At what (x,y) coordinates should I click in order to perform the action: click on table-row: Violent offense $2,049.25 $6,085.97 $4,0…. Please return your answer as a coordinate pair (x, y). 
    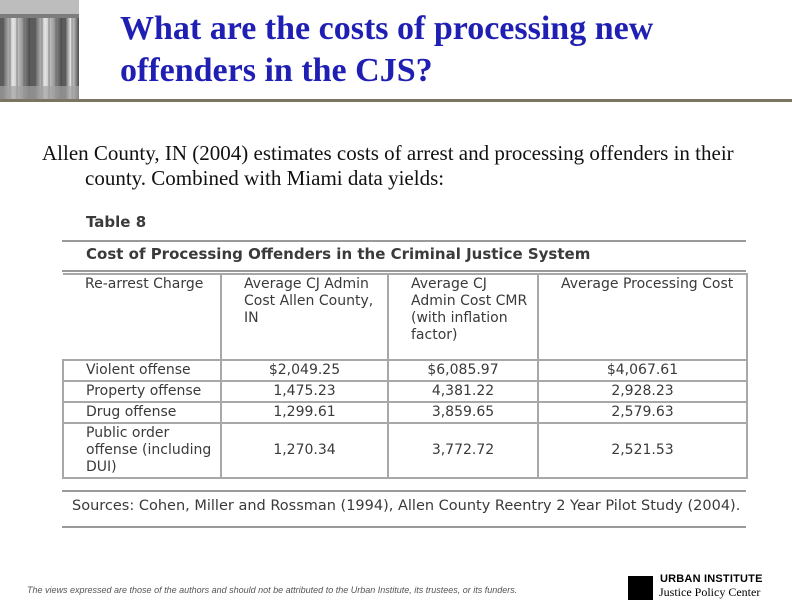
    Looking at the image, I should click on (405, 370).